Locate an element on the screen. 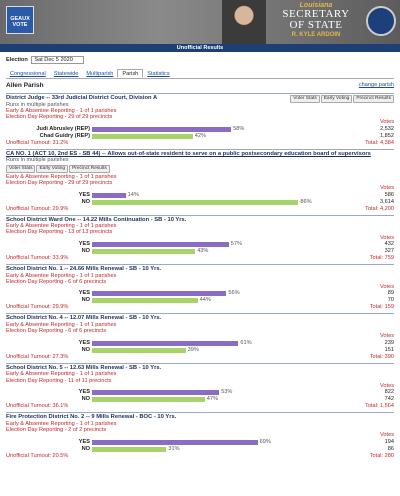 This screenshot has width=400, height=496. election-select: Sat Dec 5 2020 is located at coordinates (57, 60).